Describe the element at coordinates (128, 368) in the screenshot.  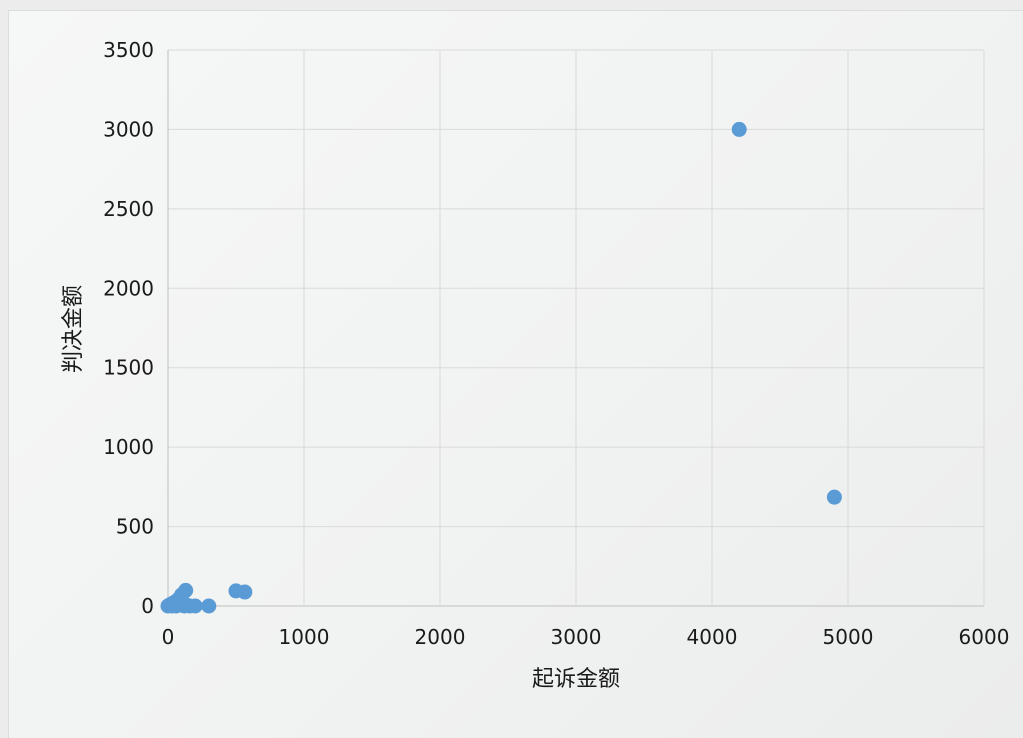
I see `y-tick-label: 1500` at that location.